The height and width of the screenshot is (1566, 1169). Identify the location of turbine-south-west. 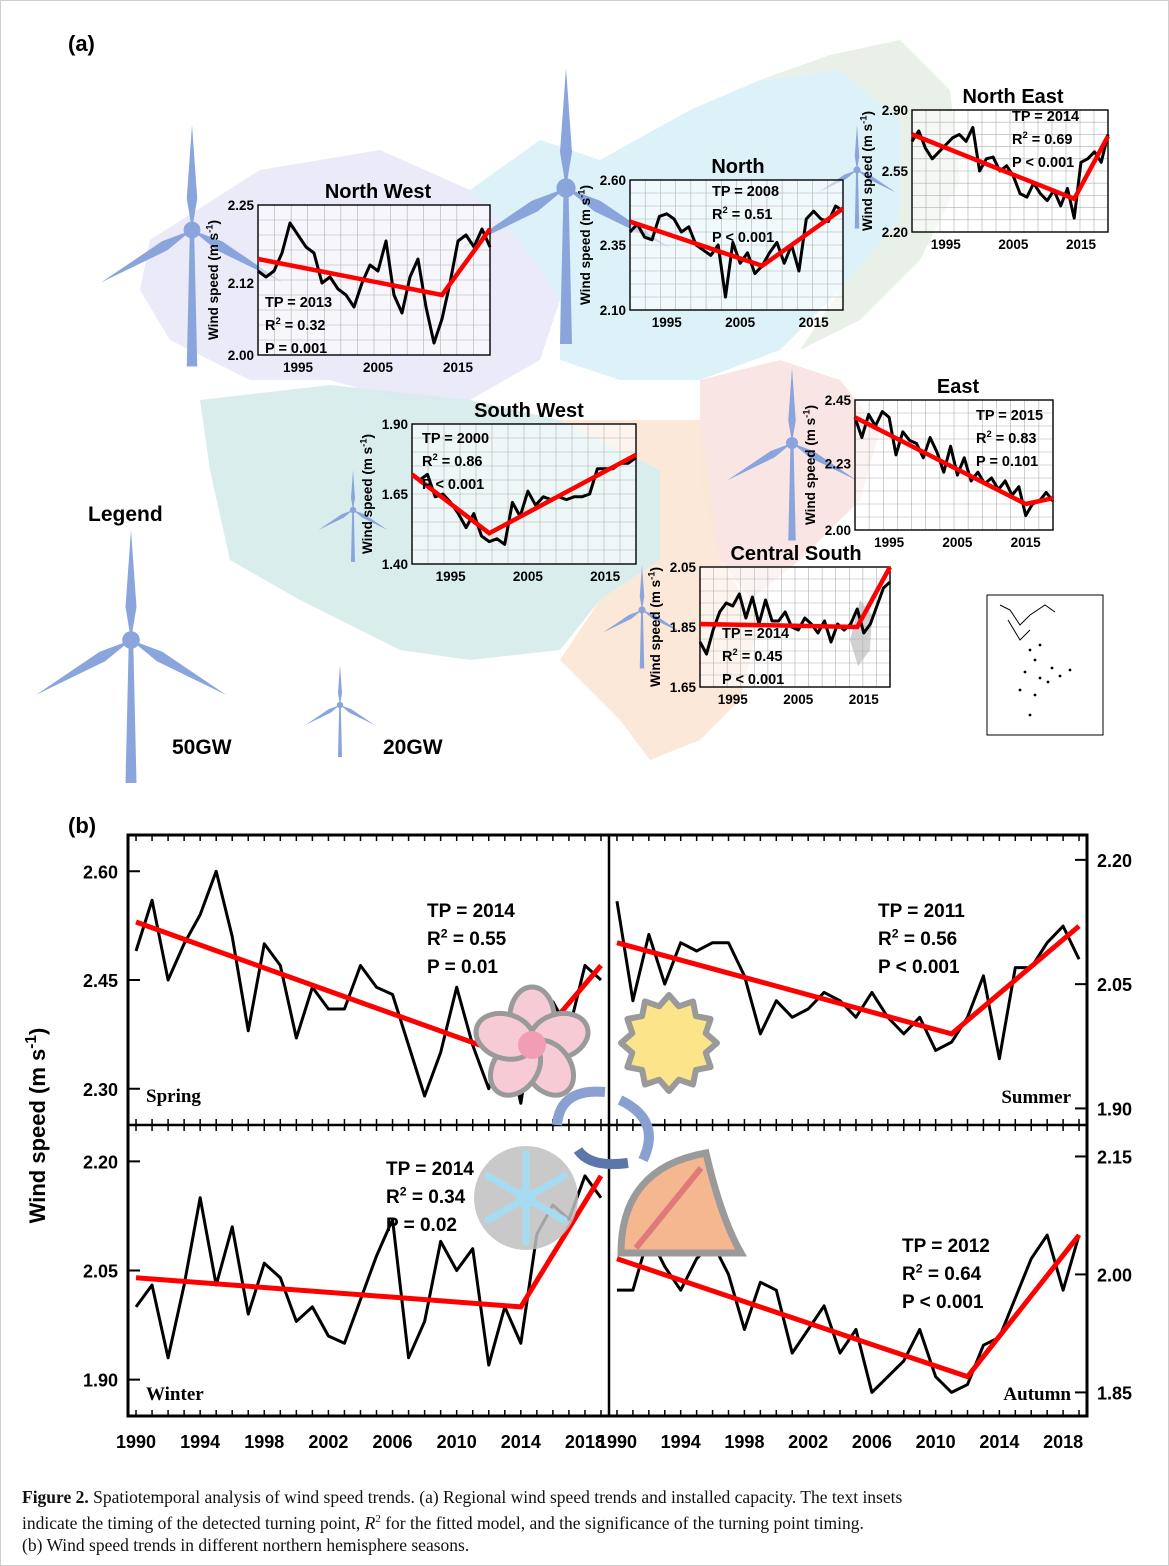
(353, 516).